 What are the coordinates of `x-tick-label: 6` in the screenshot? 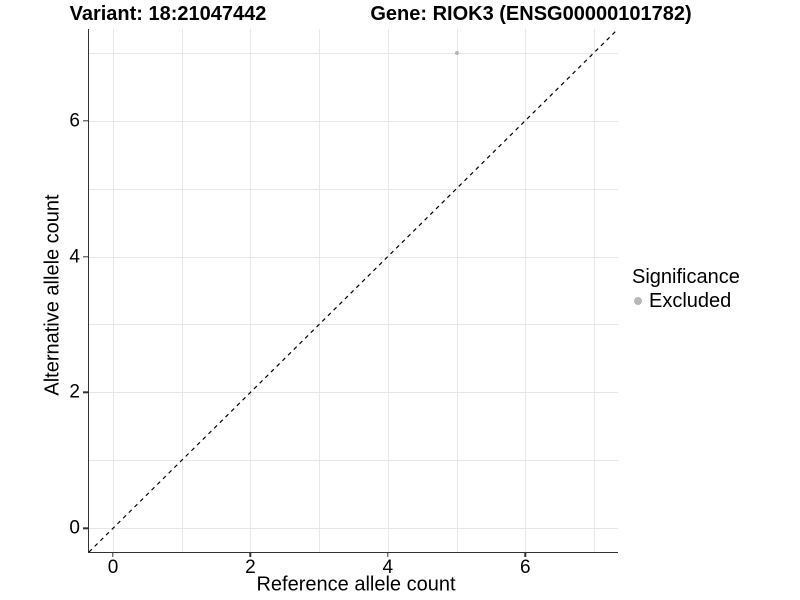 It's located at (525, 567).